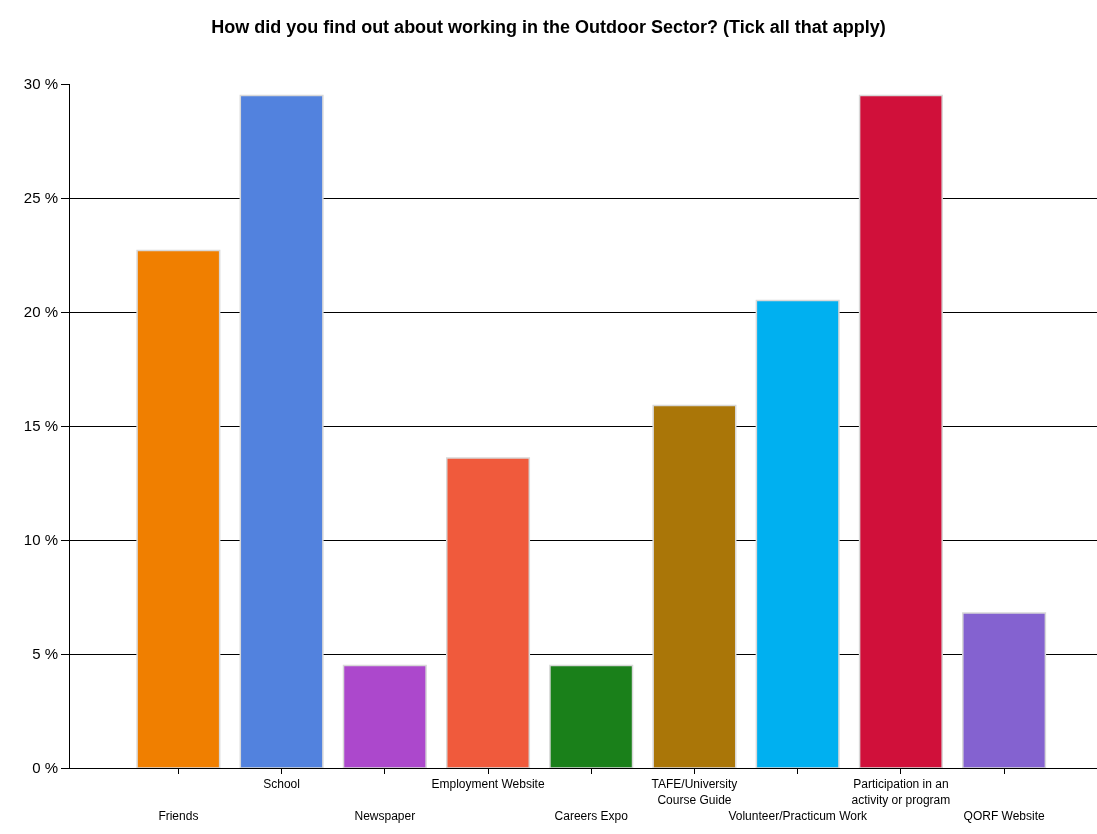  Describe the element at coordinates (40, 198) in the screenshot. I see `y-tick-label: 25 %` at that location.